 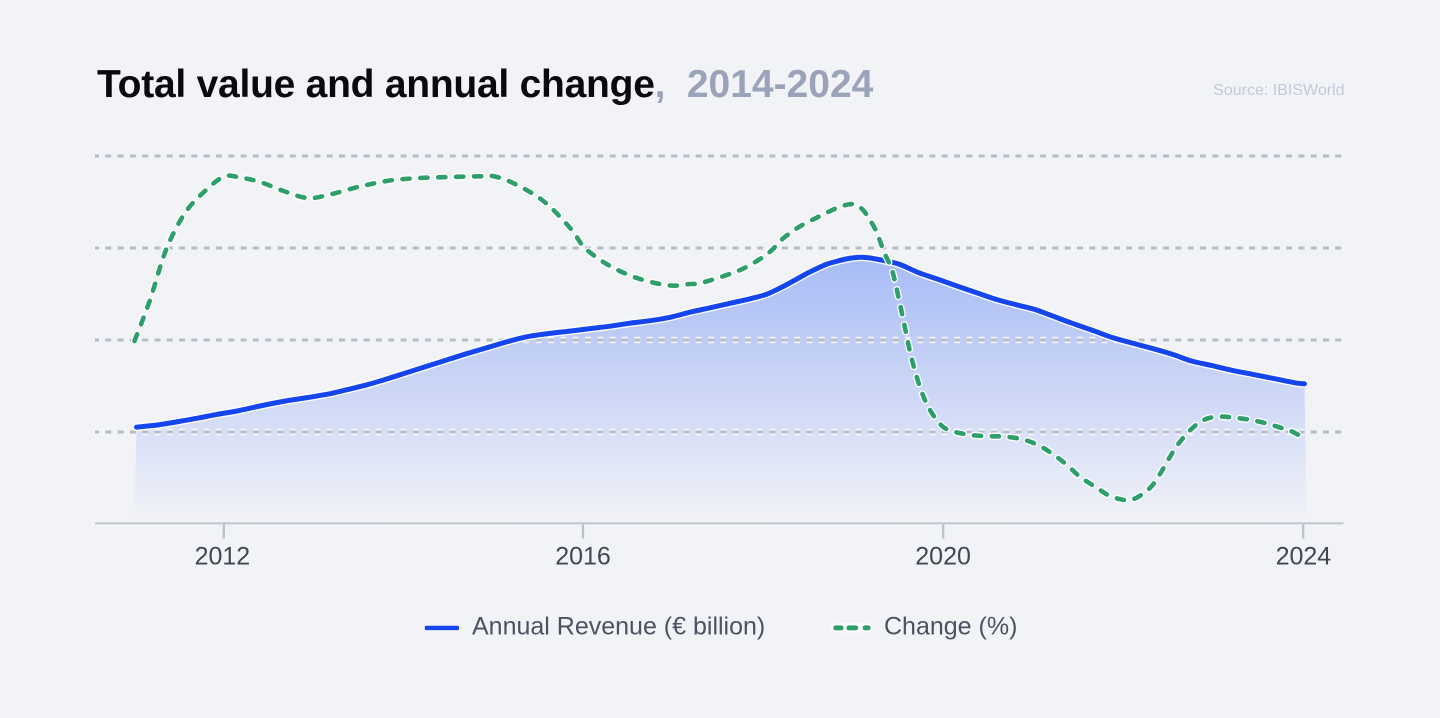 I want to click on svg-text: 2016, so click(x=583, y=557).